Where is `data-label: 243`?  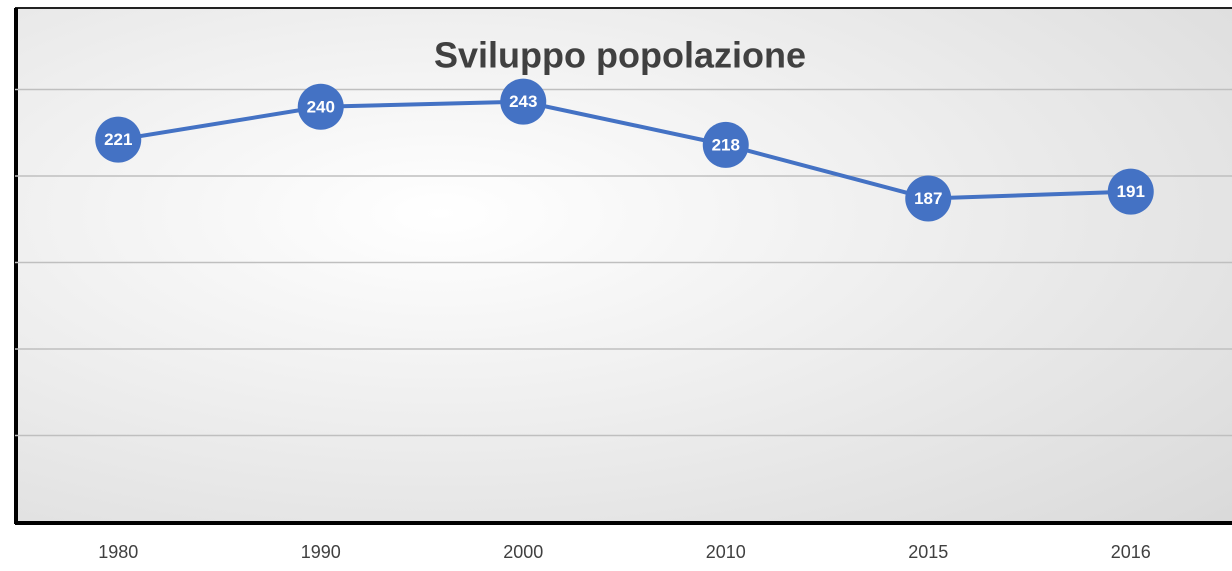
data-label: 243 is located at coordinates (523, 101).